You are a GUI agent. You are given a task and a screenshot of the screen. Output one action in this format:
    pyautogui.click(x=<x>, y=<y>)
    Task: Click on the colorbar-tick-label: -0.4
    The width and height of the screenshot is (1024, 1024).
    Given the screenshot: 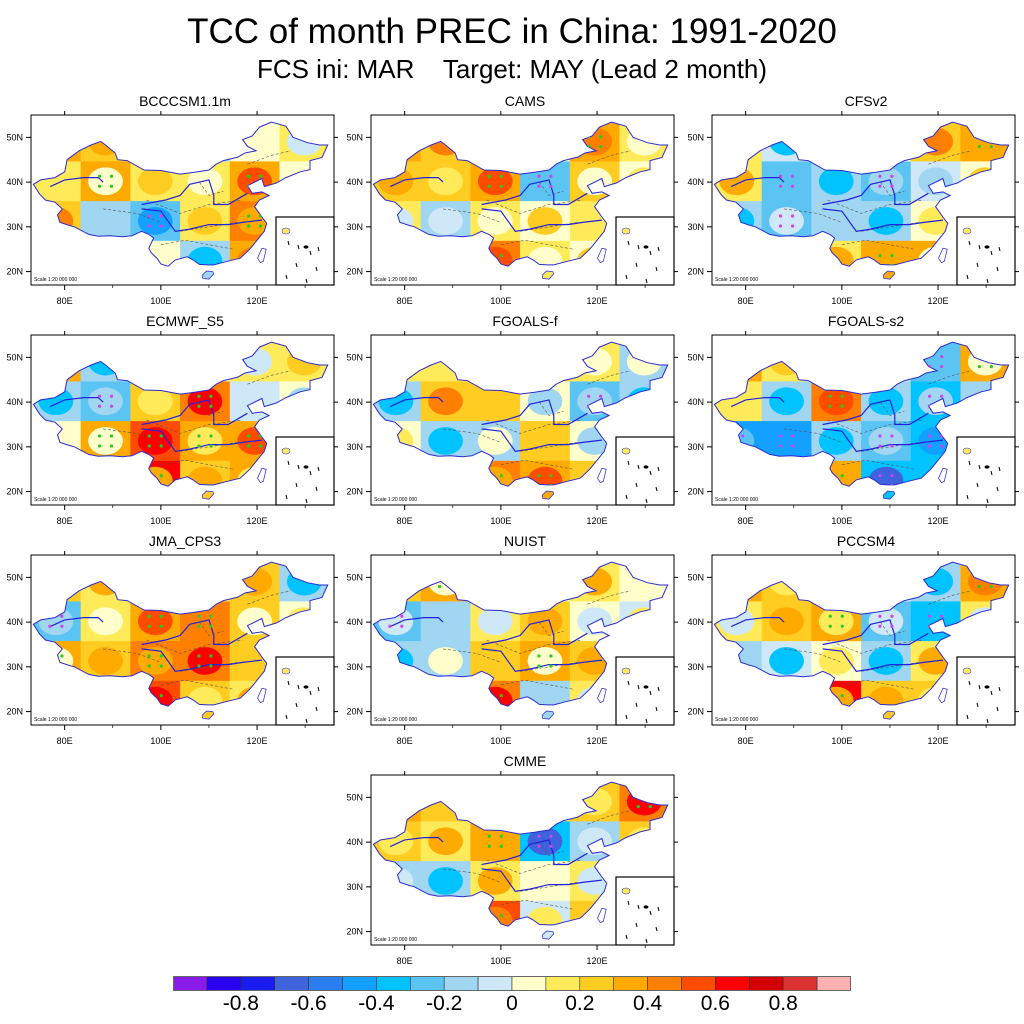 What is the action you would take?
    pyautogui.click(x=376, y=1003)
    